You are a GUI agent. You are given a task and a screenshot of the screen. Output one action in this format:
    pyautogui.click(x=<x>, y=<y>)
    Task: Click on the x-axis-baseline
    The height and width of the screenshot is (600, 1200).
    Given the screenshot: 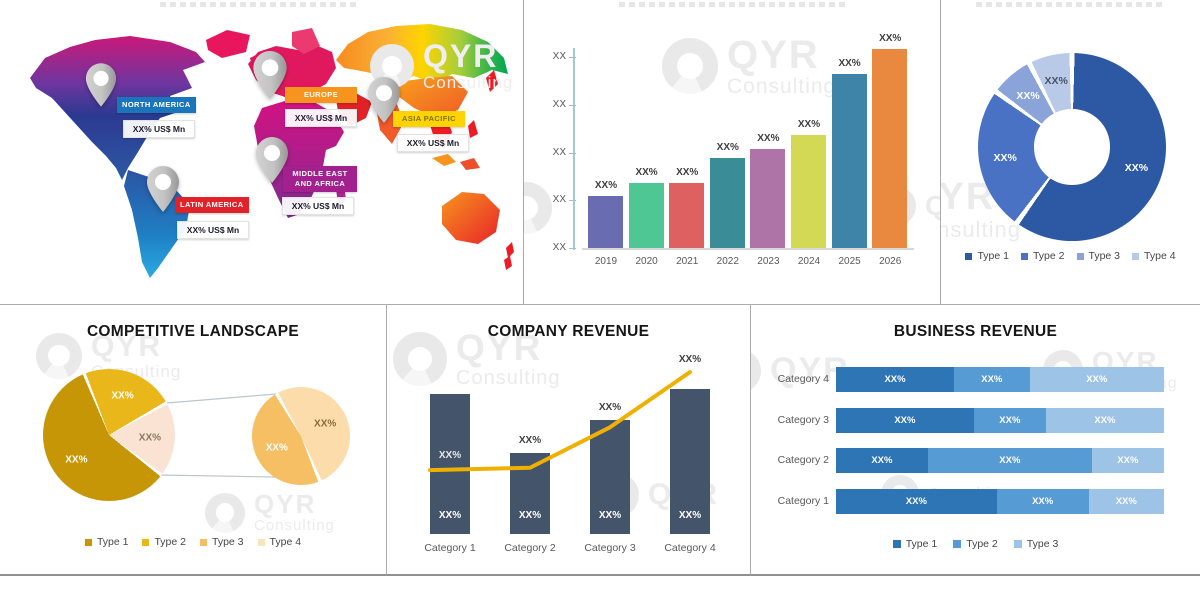 What is the action you would take?
    pyautogui.click(x=748, y=249)
    